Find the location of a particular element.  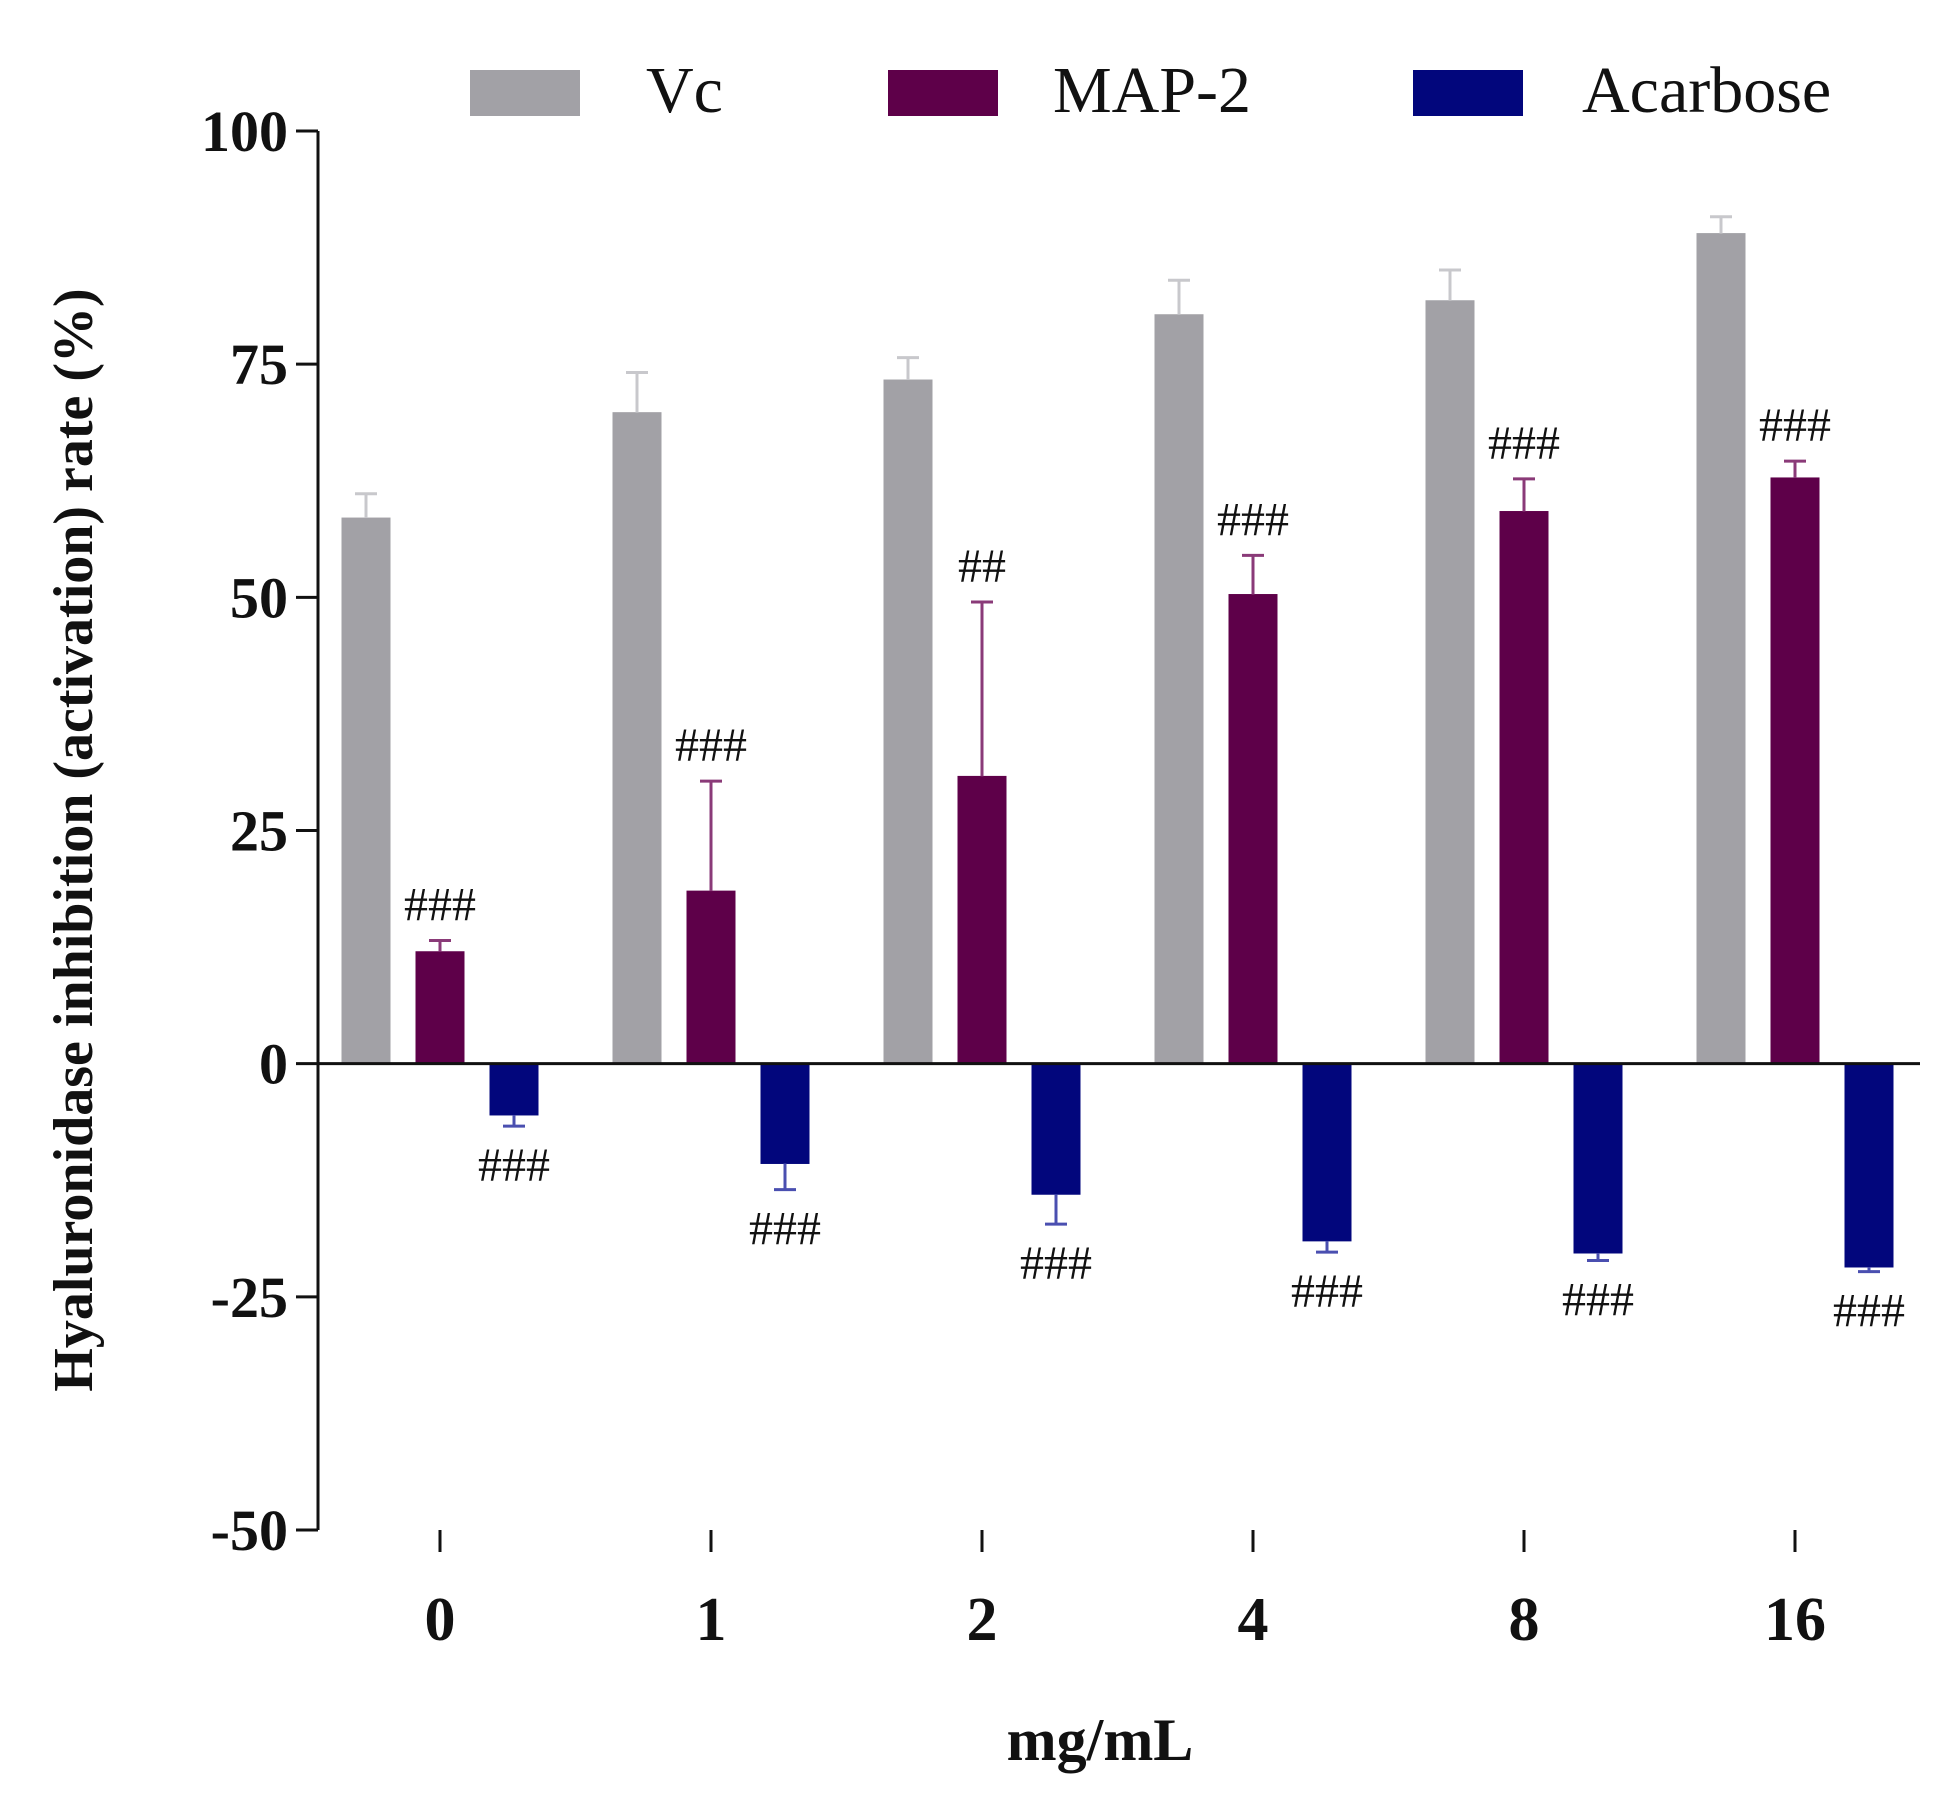

annotation-acarbose-0: ### is located at coordinates (514, 1165).